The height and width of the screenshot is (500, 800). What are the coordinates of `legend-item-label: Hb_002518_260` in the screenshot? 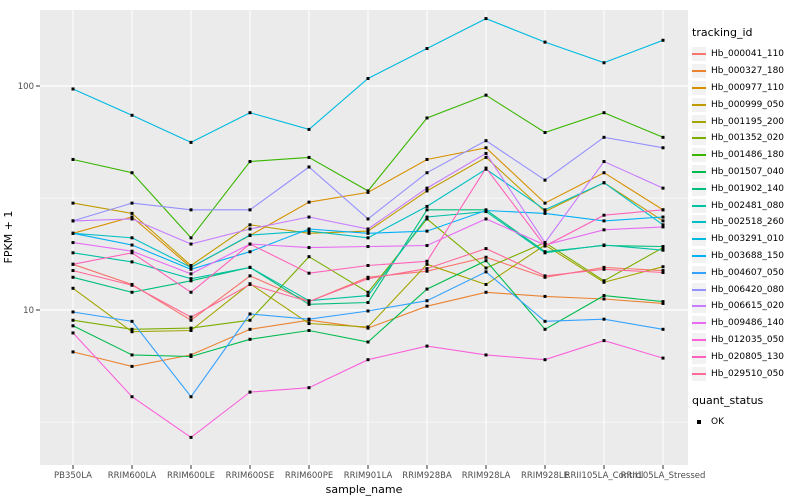 It's located at (748, 222).